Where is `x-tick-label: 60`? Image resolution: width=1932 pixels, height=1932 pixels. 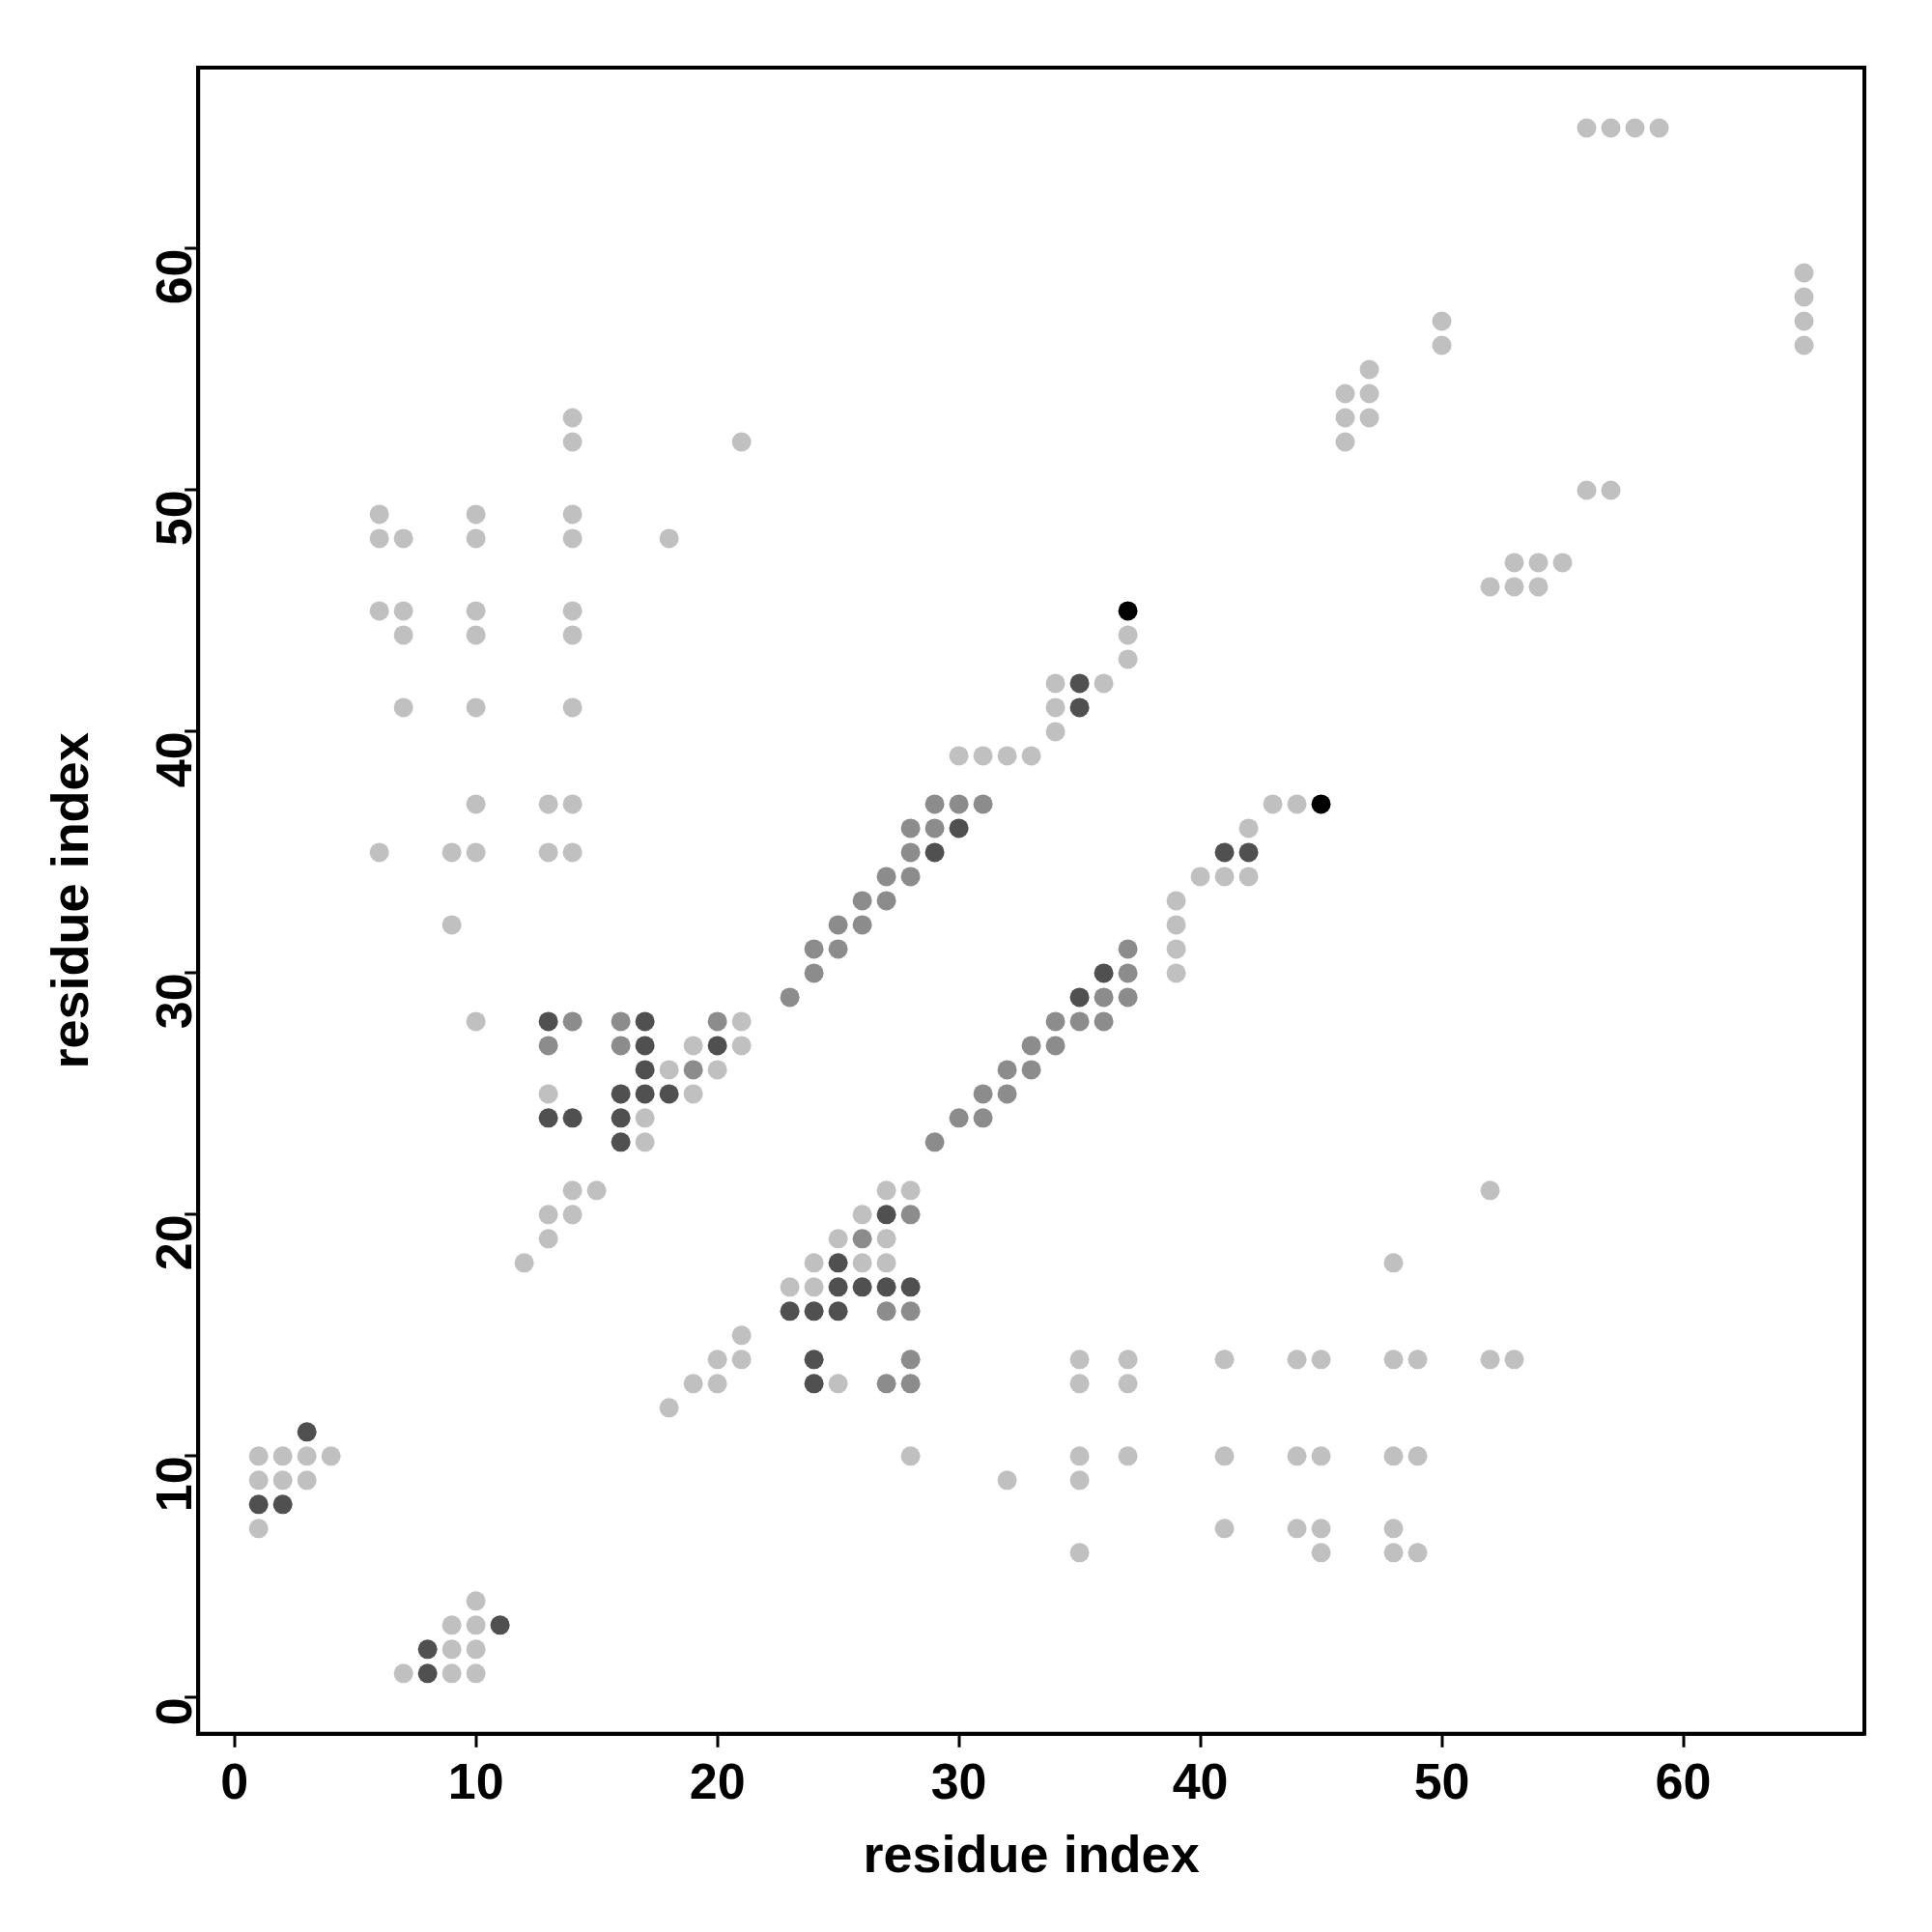
x-tick-label: 60 is located at coordinates (1683, 1781).